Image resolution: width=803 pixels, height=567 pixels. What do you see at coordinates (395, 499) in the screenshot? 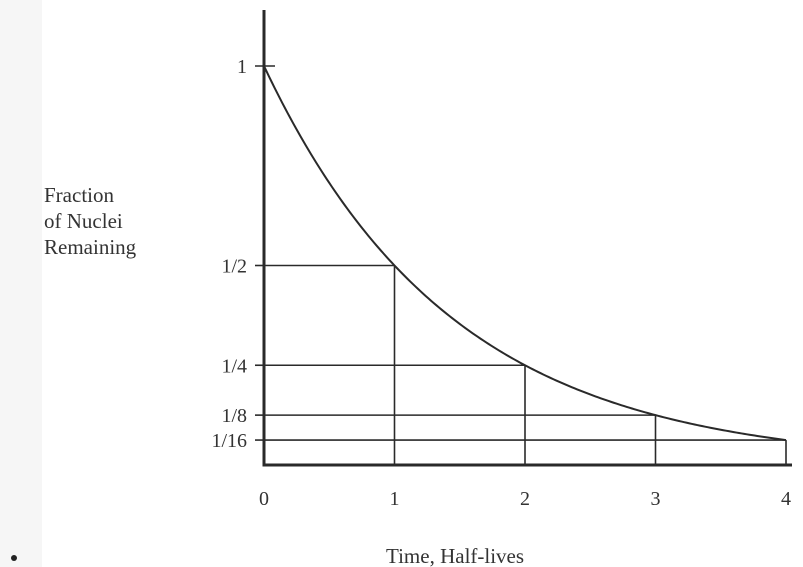
I see `x-tick-label-1: 1` at bounding box center [395, 499].